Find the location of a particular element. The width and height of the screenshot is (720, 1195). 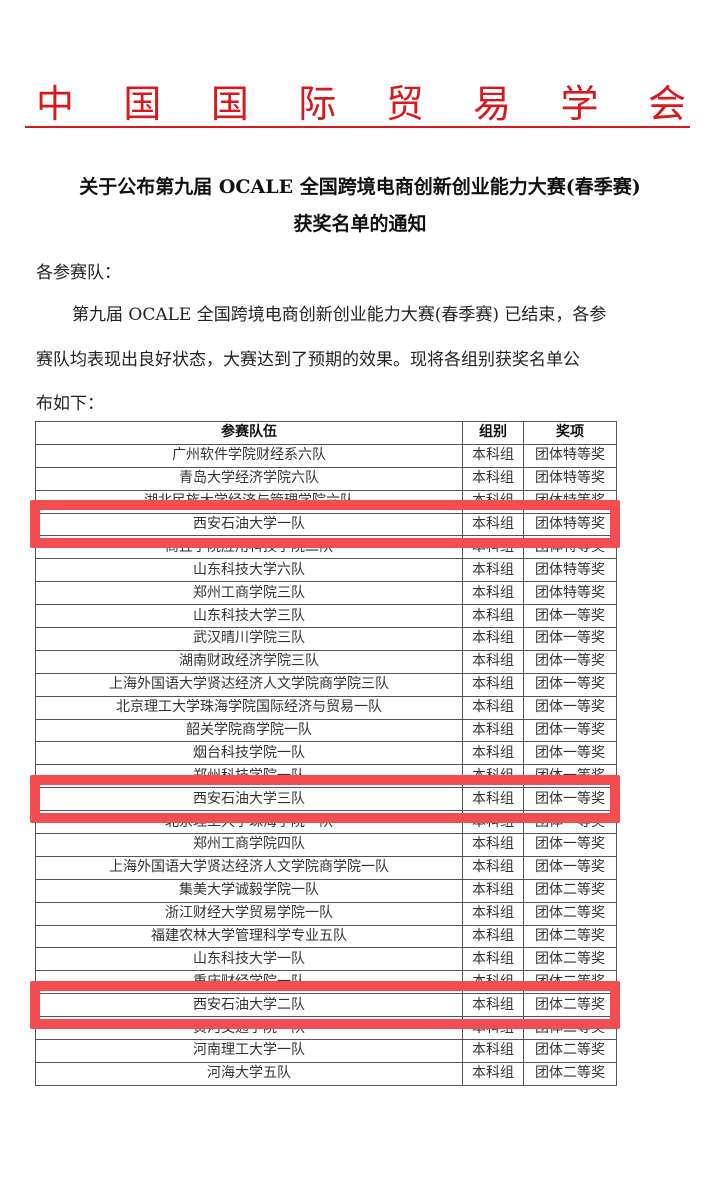

table-row: 西安石油大学二队 本科组 团体二等奖 is located at coordinates (326, 1005).